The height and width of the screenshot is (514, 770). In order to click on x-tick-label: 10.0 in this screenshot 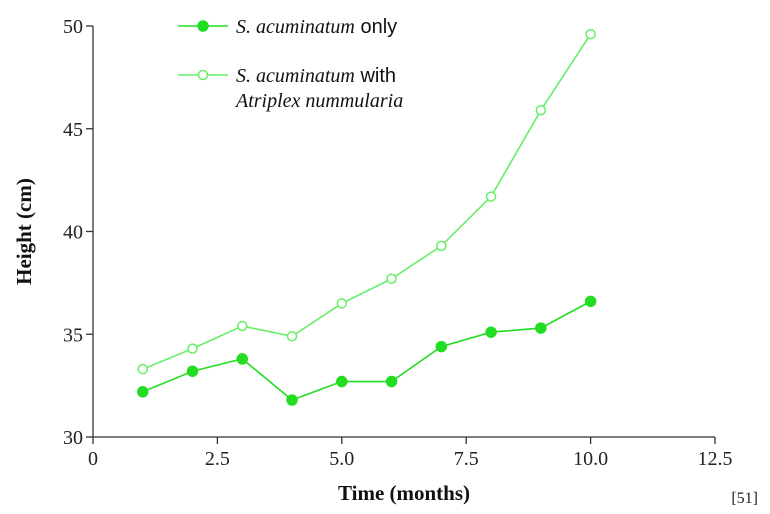, I will do `click(590, 459)`.